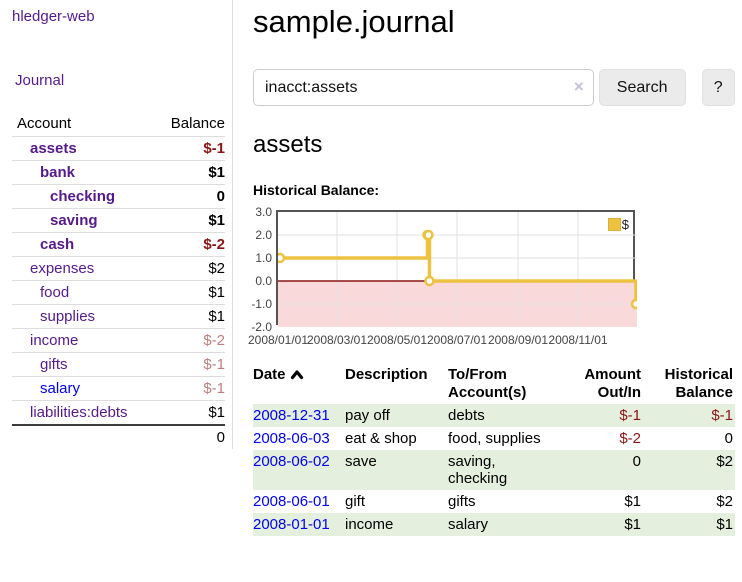 The width and height of the screenshot is (742, 582). What do you see at coordinates (698, 383) in the screenshot?
I see `balance-column-header: Historical Balance` at bounding box center [698, 383].